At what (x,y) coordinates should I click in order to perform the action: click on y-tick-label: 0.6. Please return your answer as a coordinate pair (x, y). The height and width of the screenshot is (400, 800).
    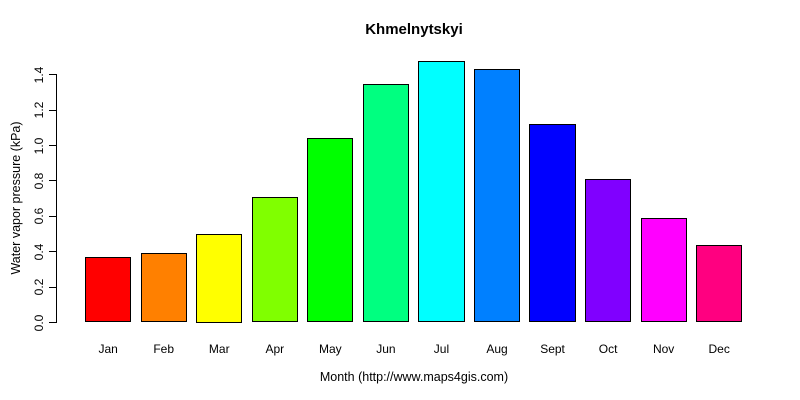
    Looking at the image, I should click on (39, 216).